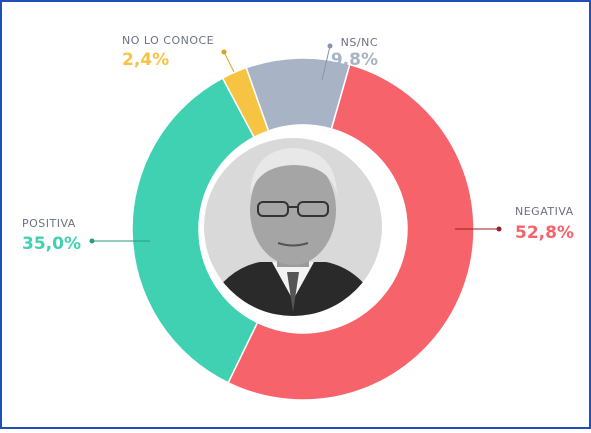 The height and width of the screenshot is (433, 591). Describe the element at coordinates (145, 60) in the screenshot. I see `value-label: 2,4%` at that location.